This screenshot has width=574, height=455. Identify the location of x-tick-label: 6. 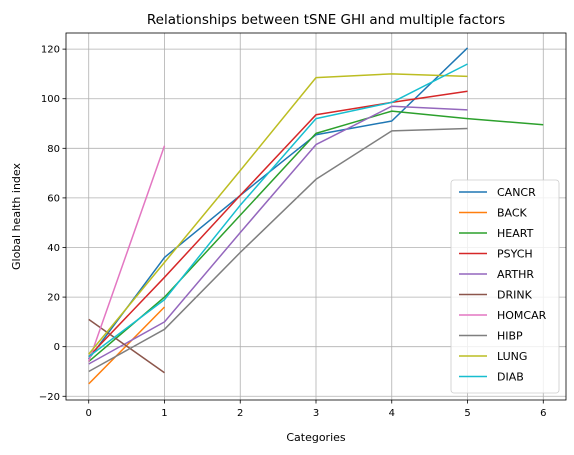
(543, 413).